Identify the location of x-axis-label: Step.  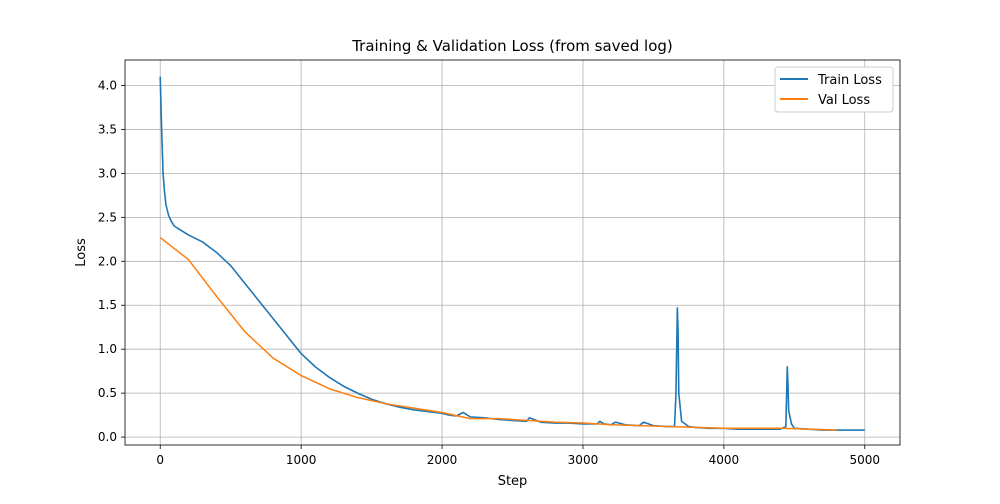
(513, 481).